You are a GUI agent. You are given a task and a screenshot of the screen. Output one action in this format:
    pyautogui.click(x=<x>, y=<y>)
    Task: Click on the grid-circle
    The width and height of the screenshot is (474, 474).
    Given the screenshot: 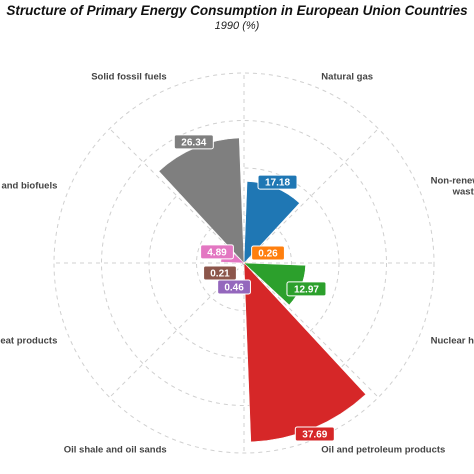 What is the action you would take?
    pyautogui.click(x=244, y=263)
    